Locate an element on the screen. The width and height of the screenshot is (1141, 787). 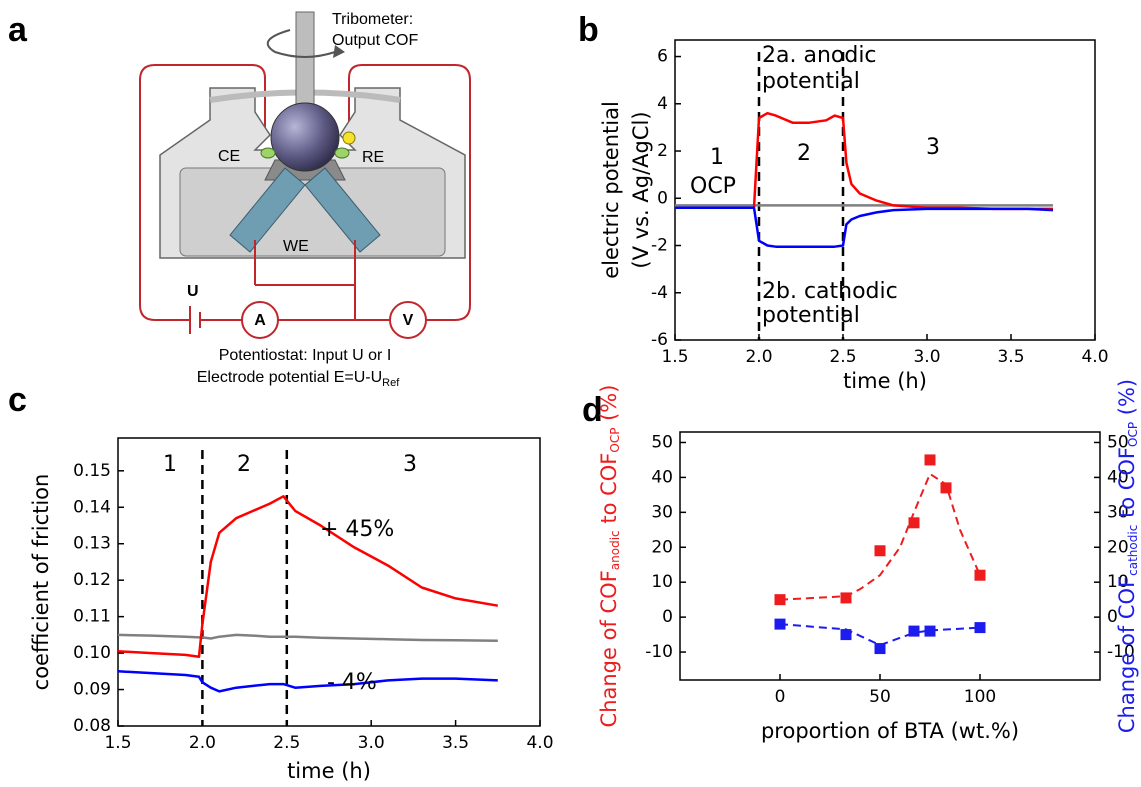
y2-tick-label: 0 is located at coordinates (1112, 617).